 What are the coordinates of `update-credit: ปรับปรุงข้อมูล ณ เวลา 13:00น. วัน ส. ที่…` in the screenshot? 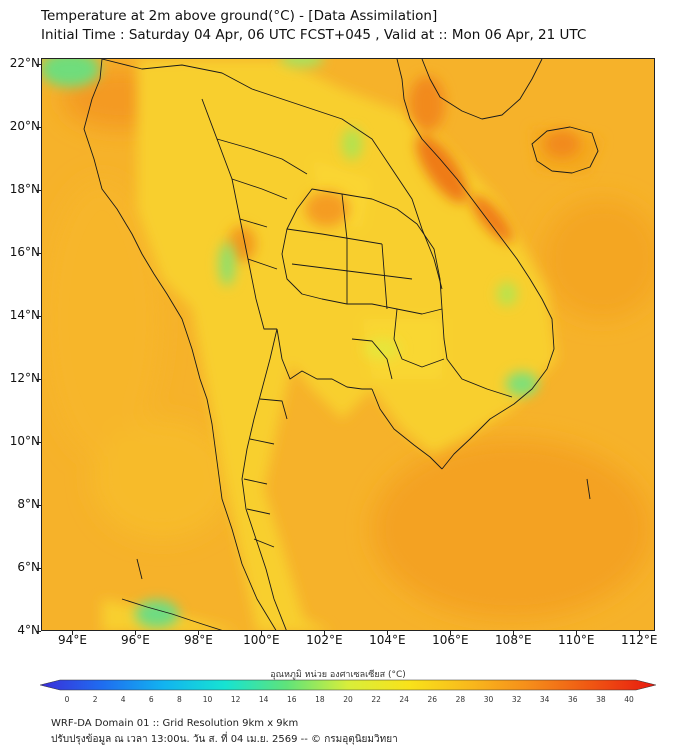 It's located at (224, 739).